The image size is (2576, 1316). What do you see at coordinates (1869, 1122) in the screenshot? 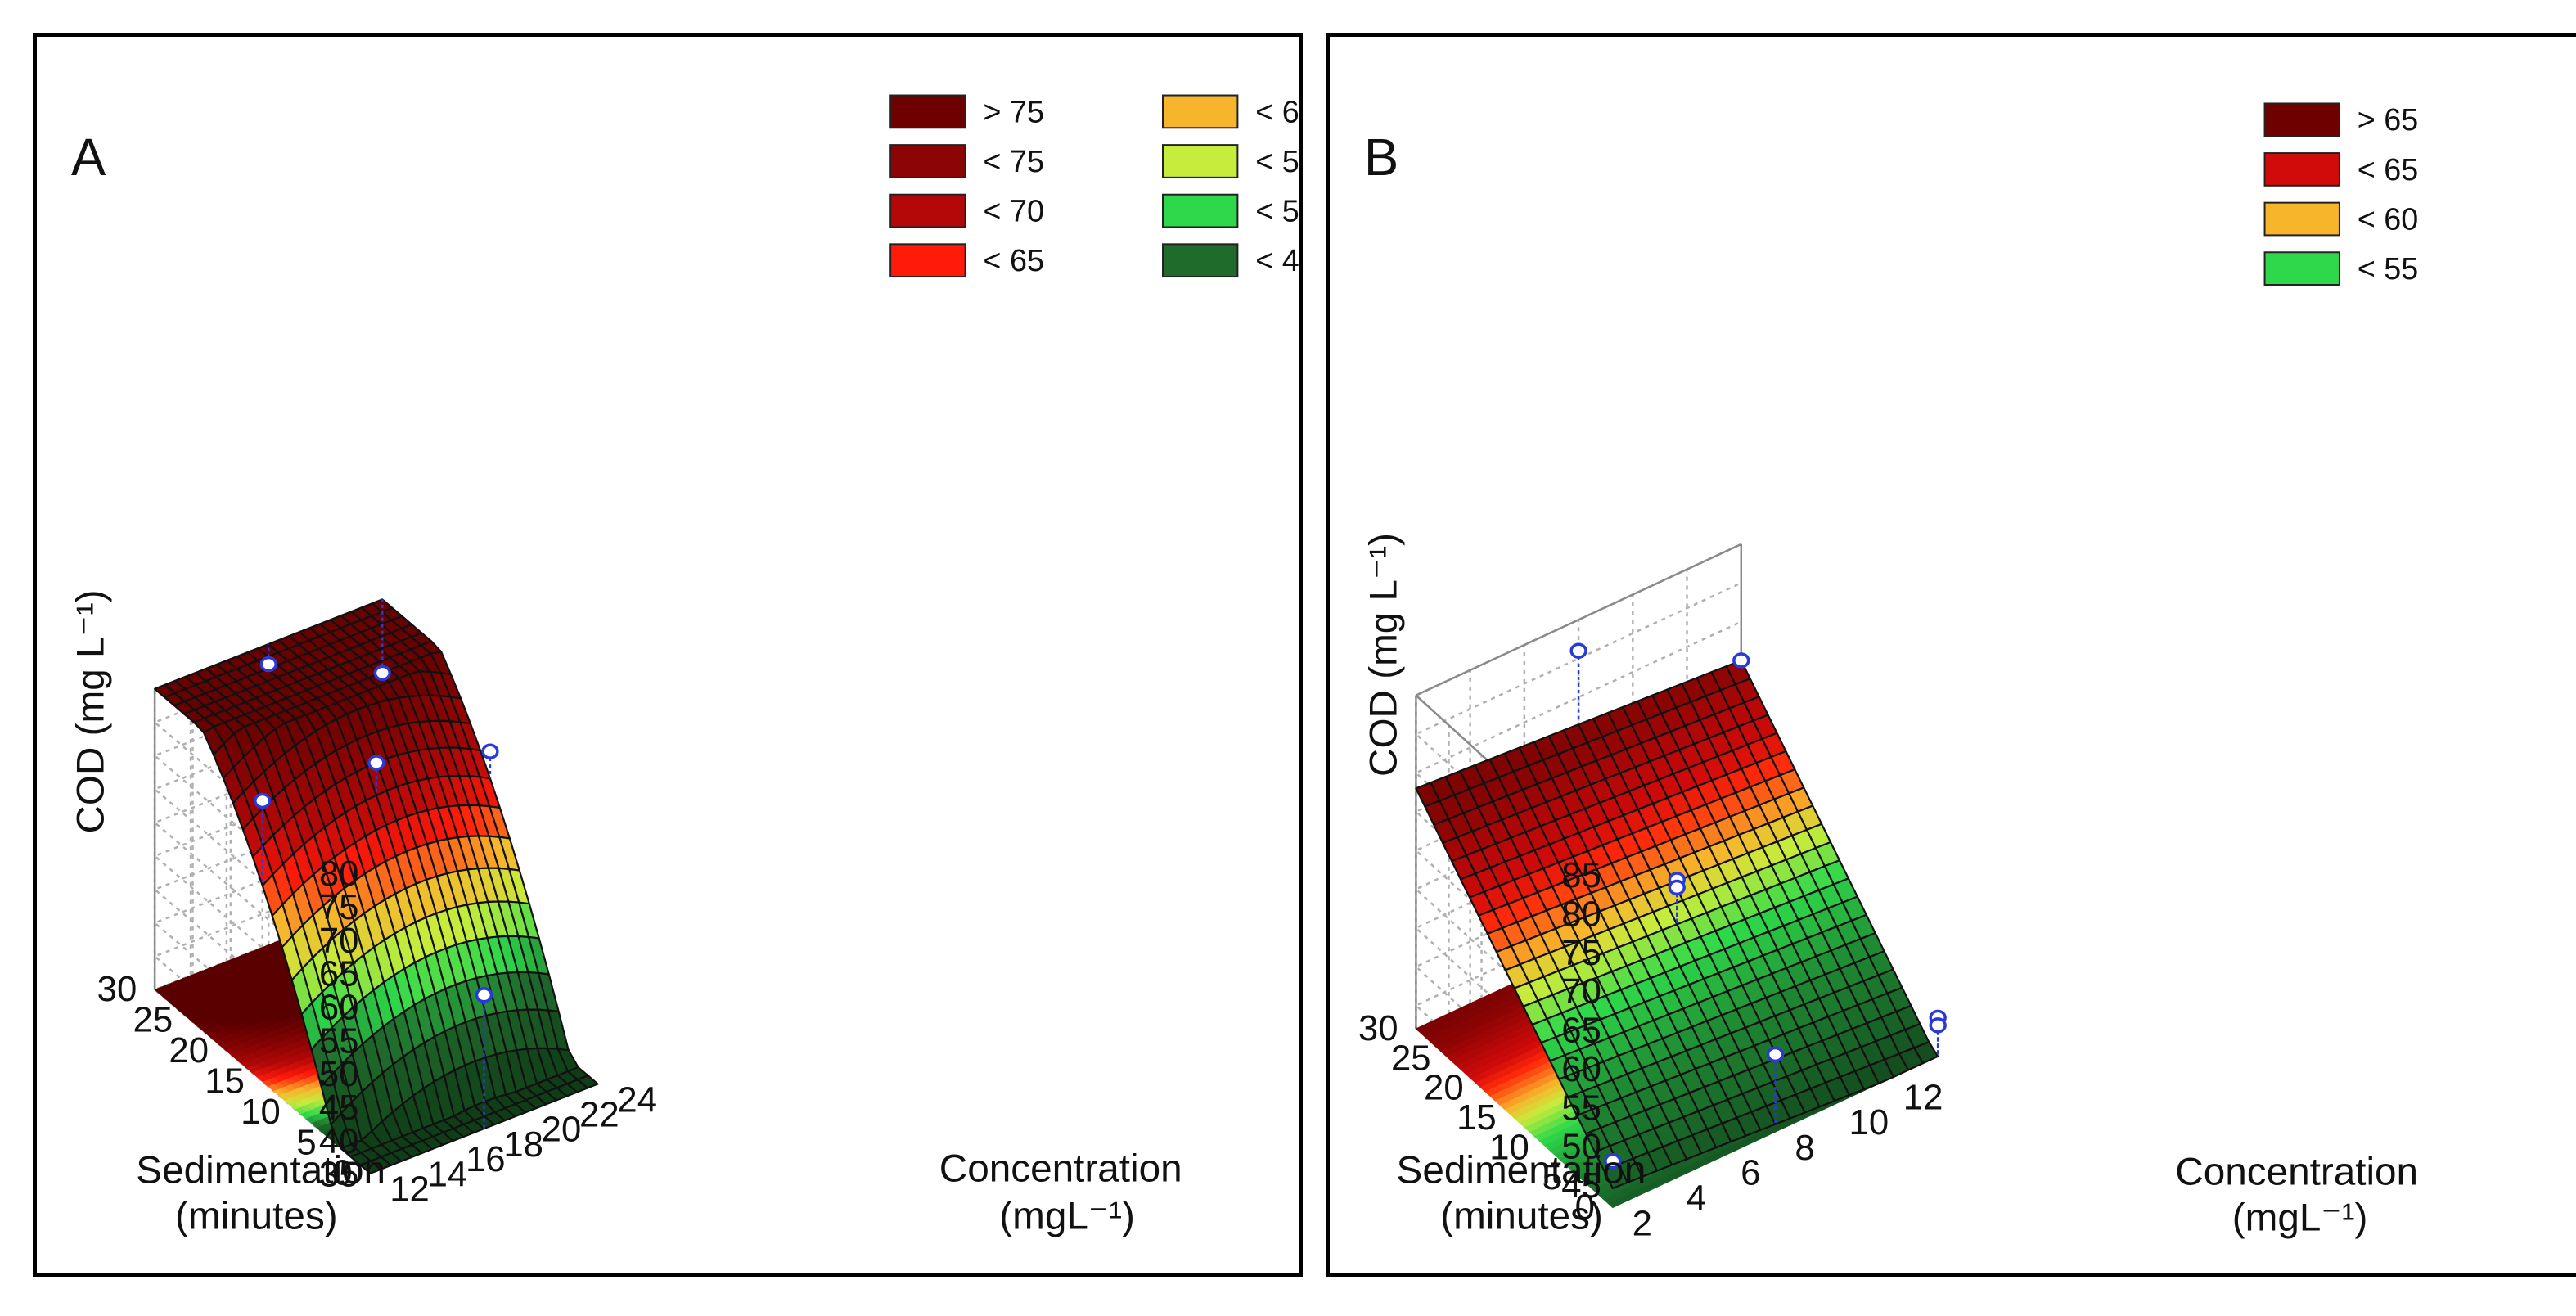
I see `y-tick-label: 10` at bounding box center [1869, 1122].